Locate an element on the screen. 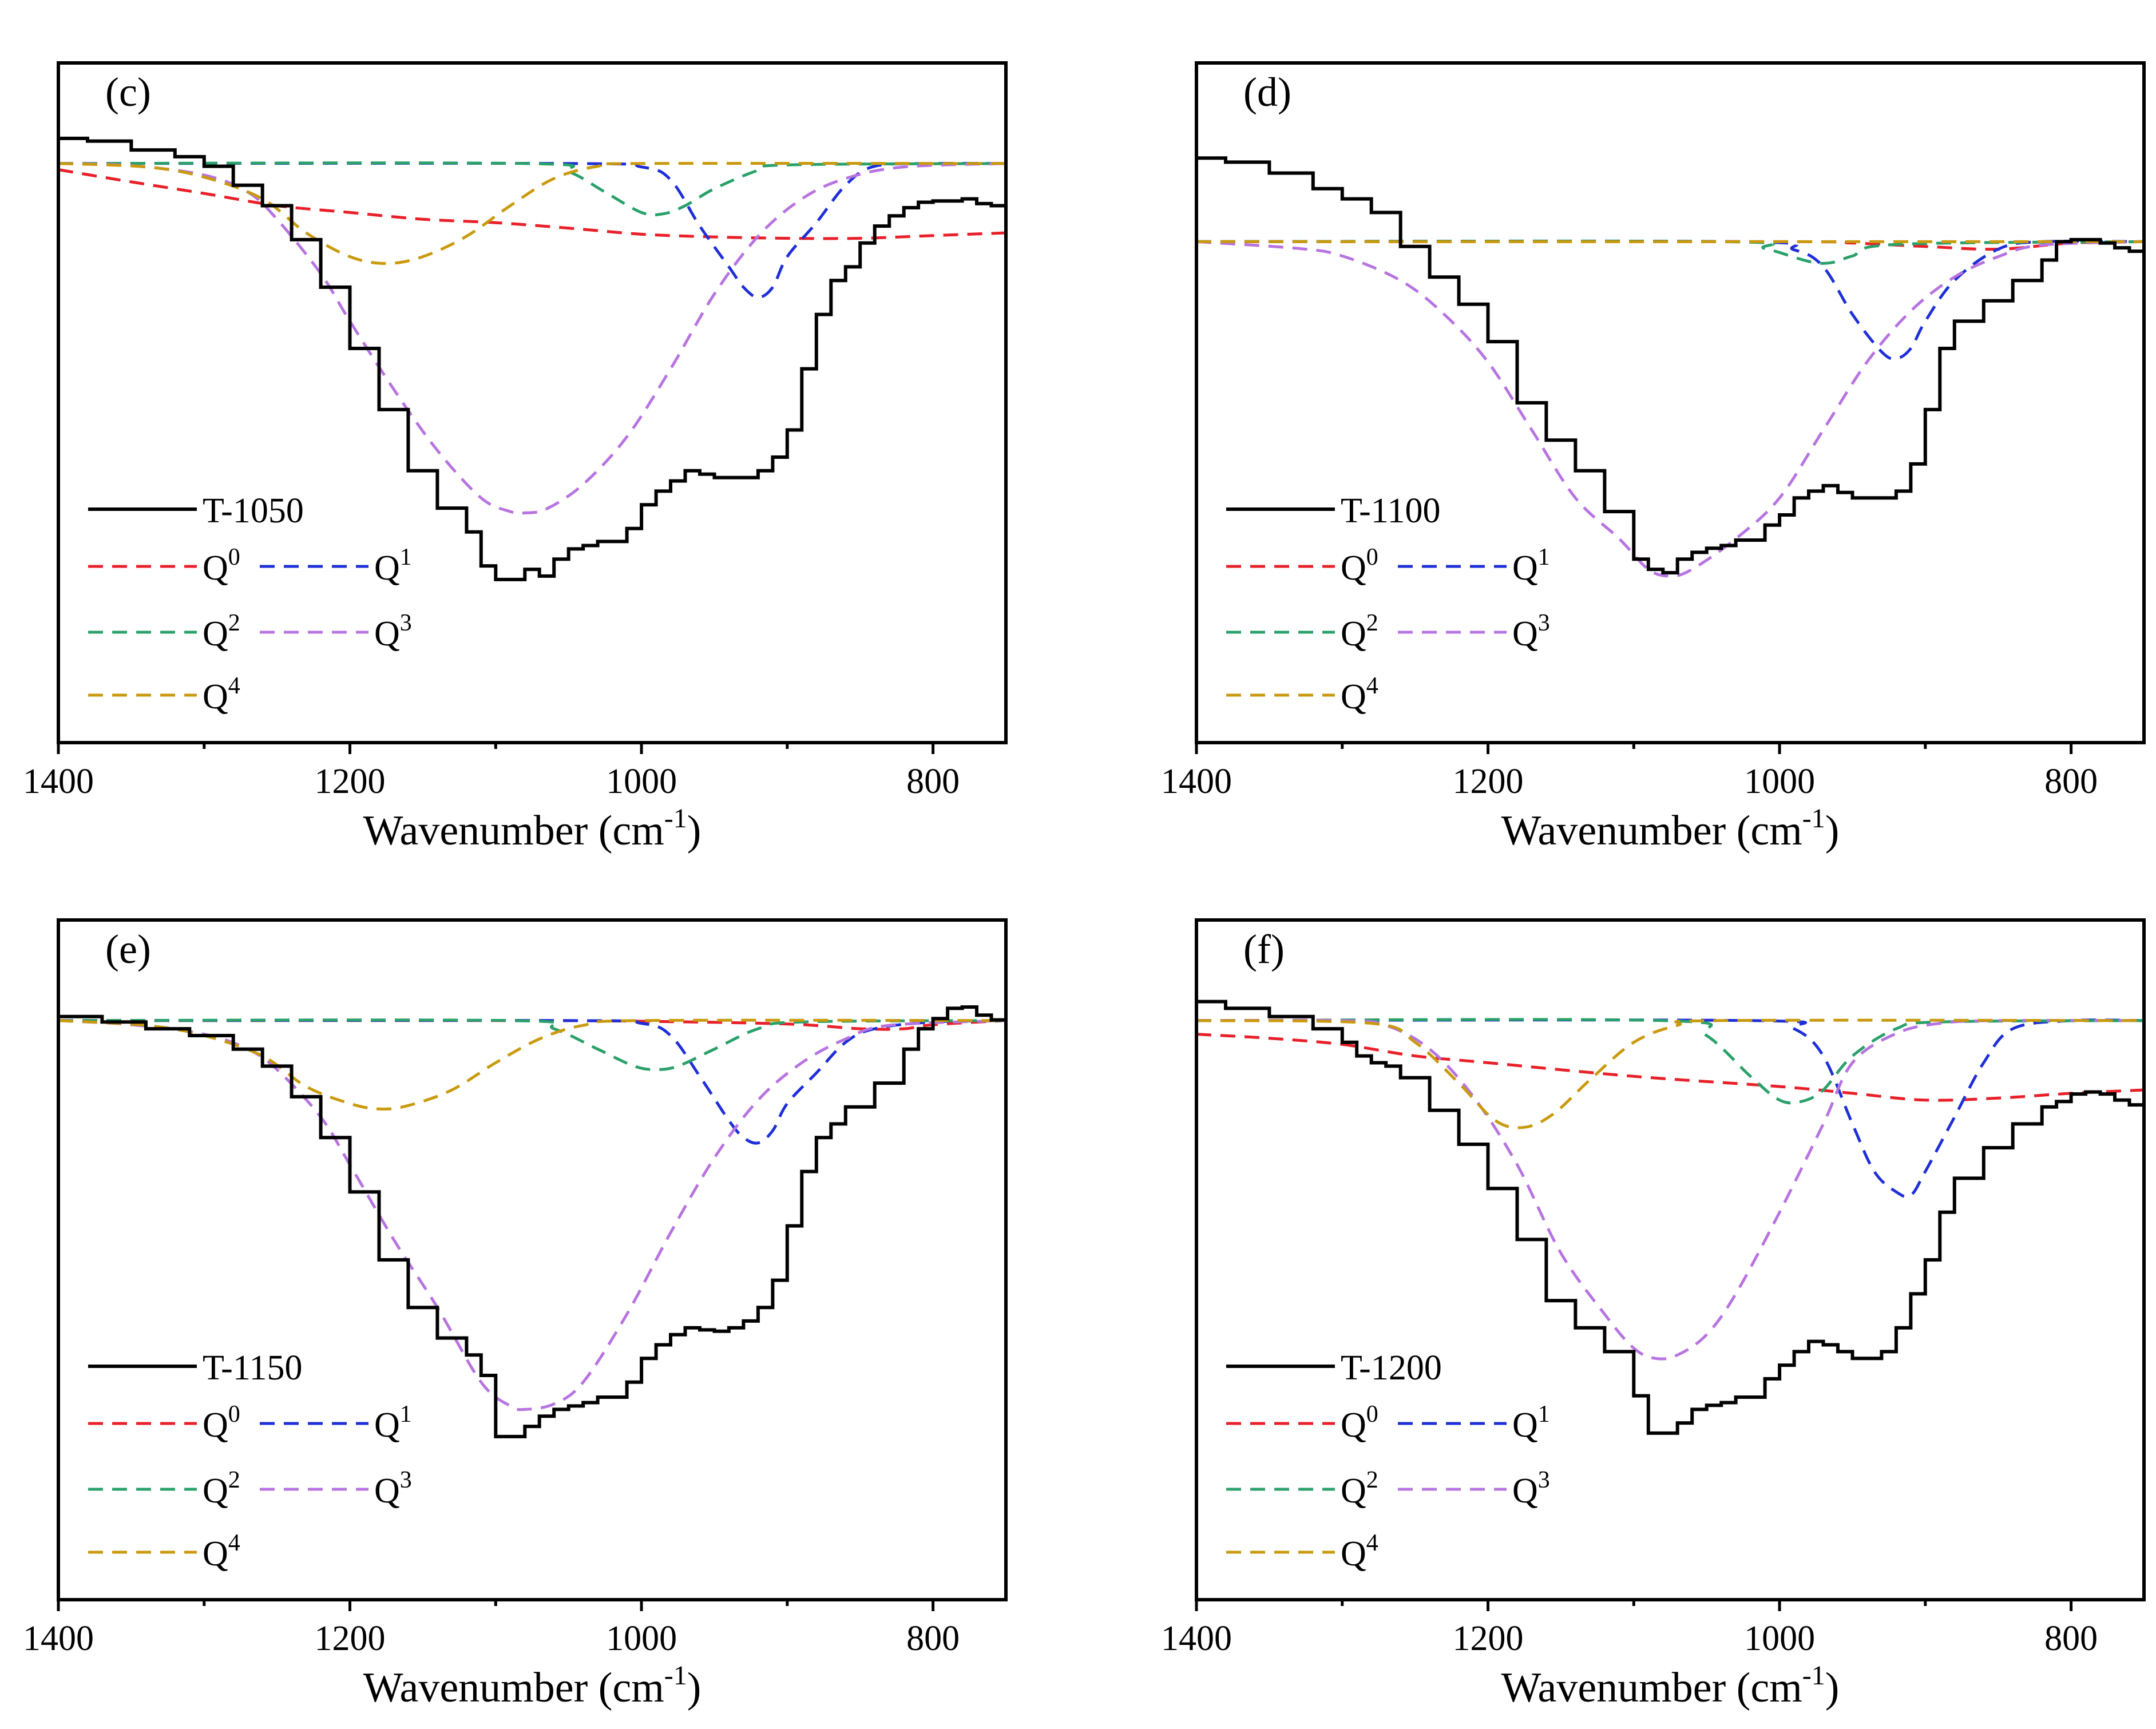 The width and height of the screenshot is (2156, 1729). legend-label-t: T-1050 is located at coordinates (253, 510).